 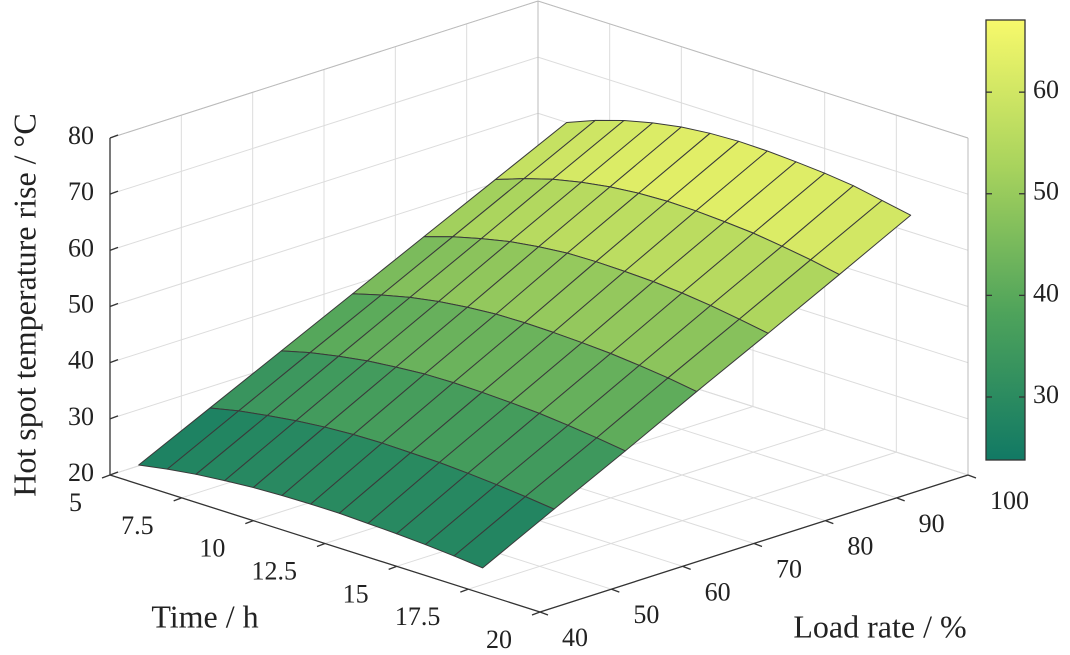 I want to click on x-tick-label: 12.5, so click(x=275, y=570).